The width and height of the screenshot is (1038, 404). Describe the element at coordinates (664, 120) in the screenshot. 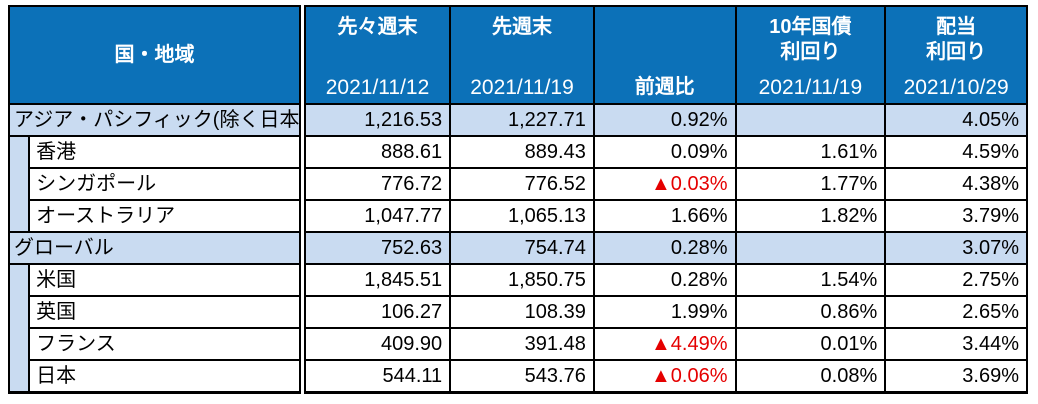

I see `wow-change-value: 0.92%` at that location.